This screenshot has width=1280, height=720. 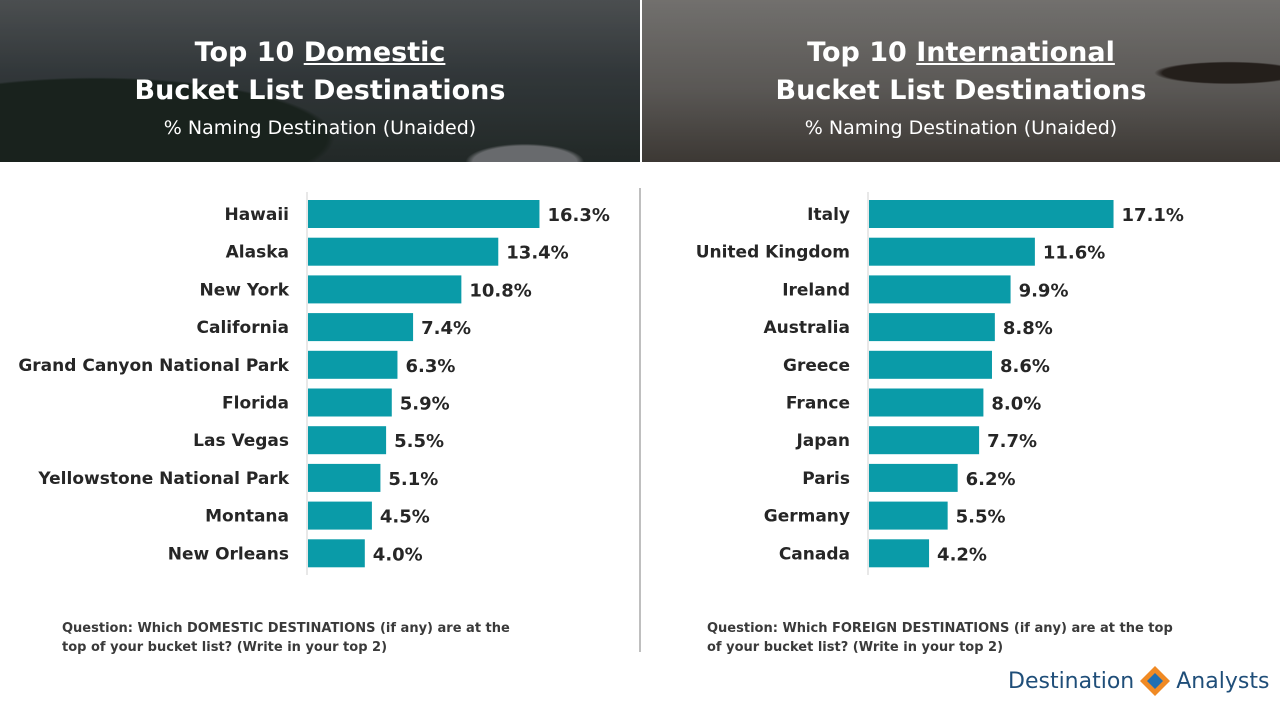 What do you see at coordinates (163, 479) in the screenshot?
I see `domestic-category-label: Yellowstone National Park` at bounding box center [163, 479].